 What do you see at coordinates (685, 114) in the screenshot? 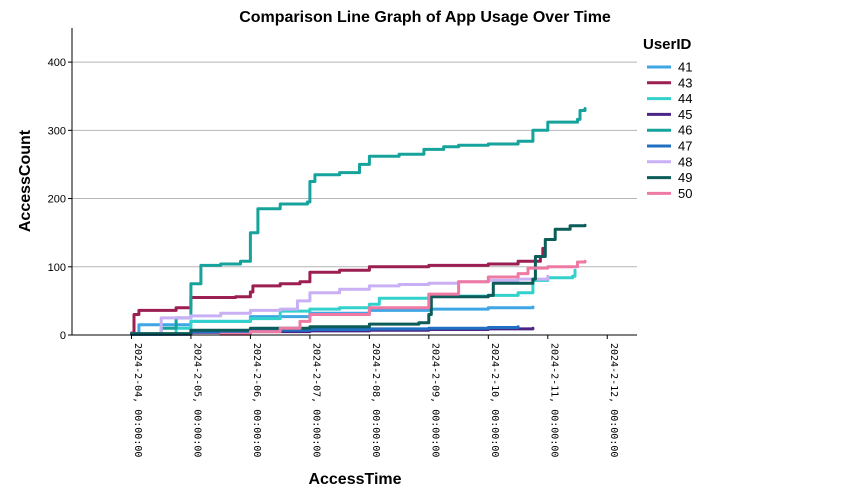
I see `legend-label-45: 45` at bounding box center [685, 114].